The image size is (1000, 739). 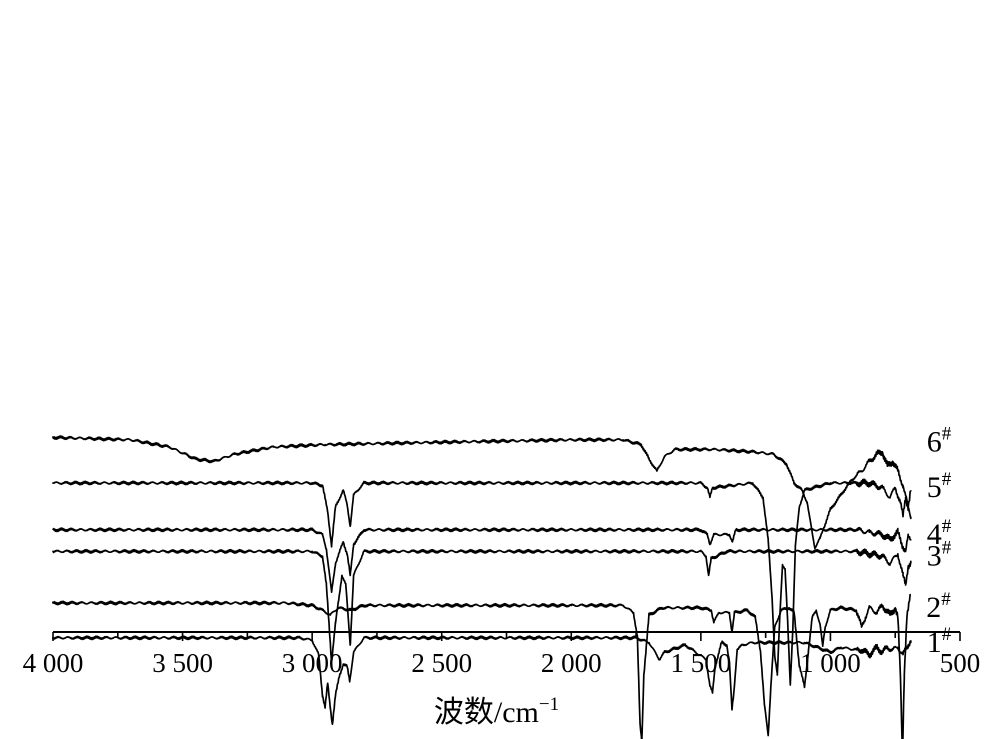 What do you see at coordinates (486, 712) in the screenshot?
I see `x-axis-title-text: 波数/cm` at bounding box center [486, 712].